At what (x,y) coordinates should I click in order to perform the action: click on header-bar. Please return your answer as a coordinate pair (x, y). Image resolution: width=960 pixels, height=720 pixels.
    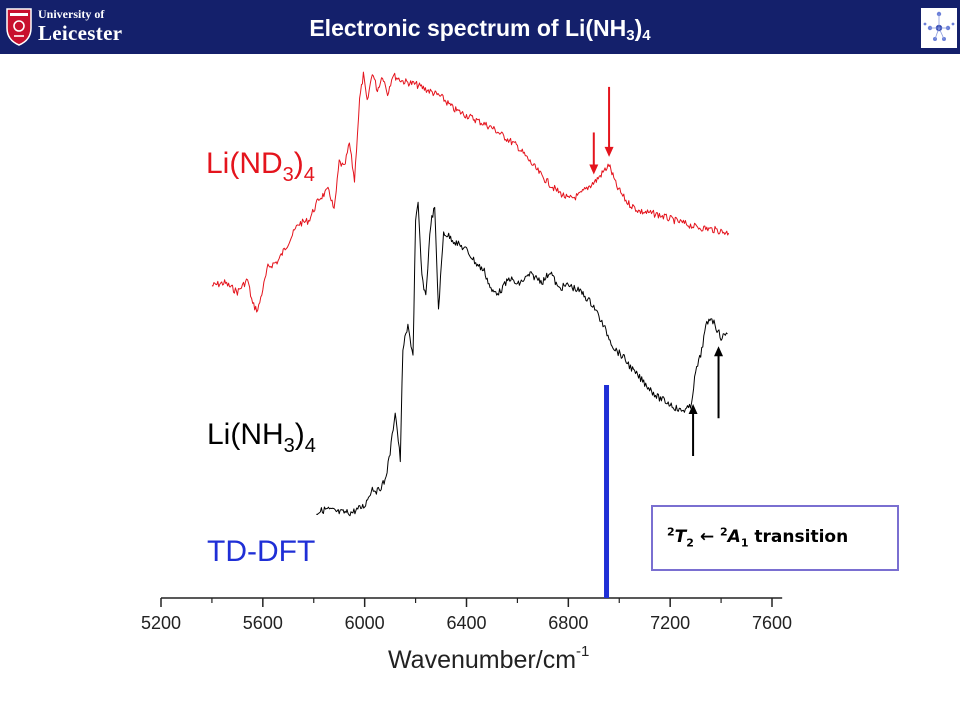
    Looking at the image, I should click on (480, 27).